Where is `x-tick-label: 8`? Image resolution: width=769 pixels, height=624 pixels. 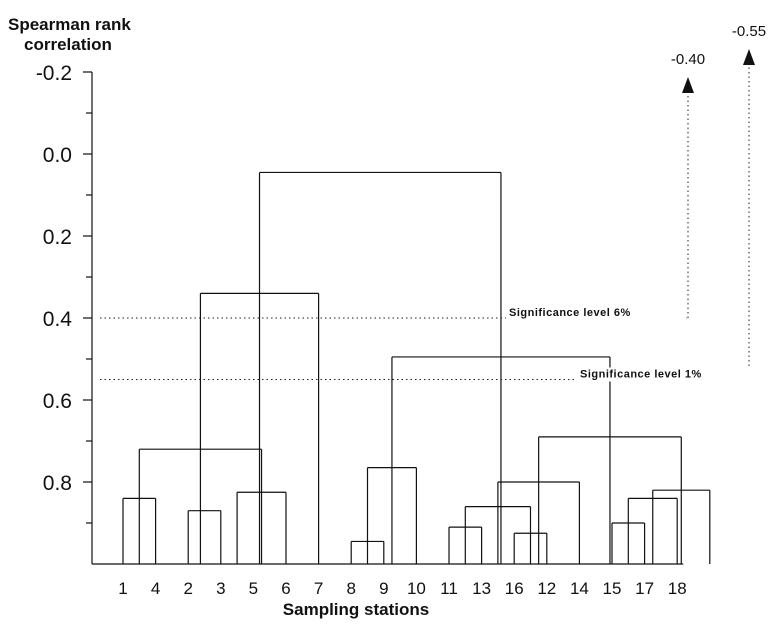
x-tick-label: 8 is located at coordinates (350, 588).